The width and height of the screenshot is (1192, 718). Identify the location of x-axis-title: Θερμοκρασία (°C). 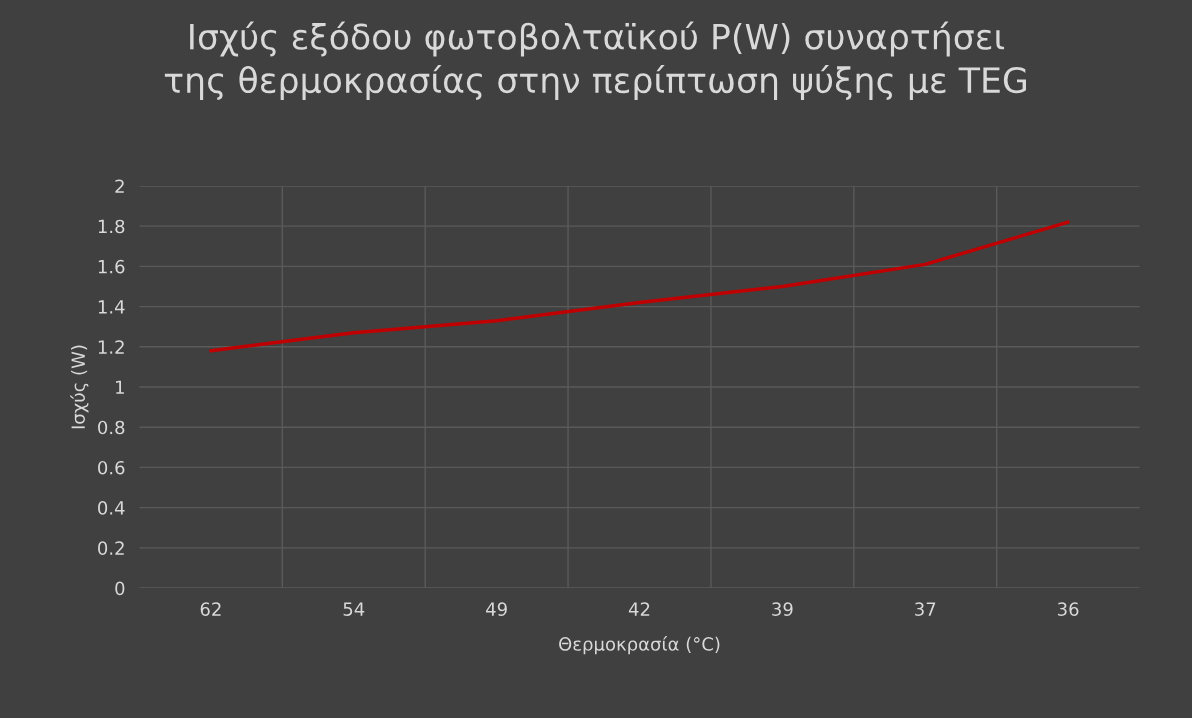
(639, 645).